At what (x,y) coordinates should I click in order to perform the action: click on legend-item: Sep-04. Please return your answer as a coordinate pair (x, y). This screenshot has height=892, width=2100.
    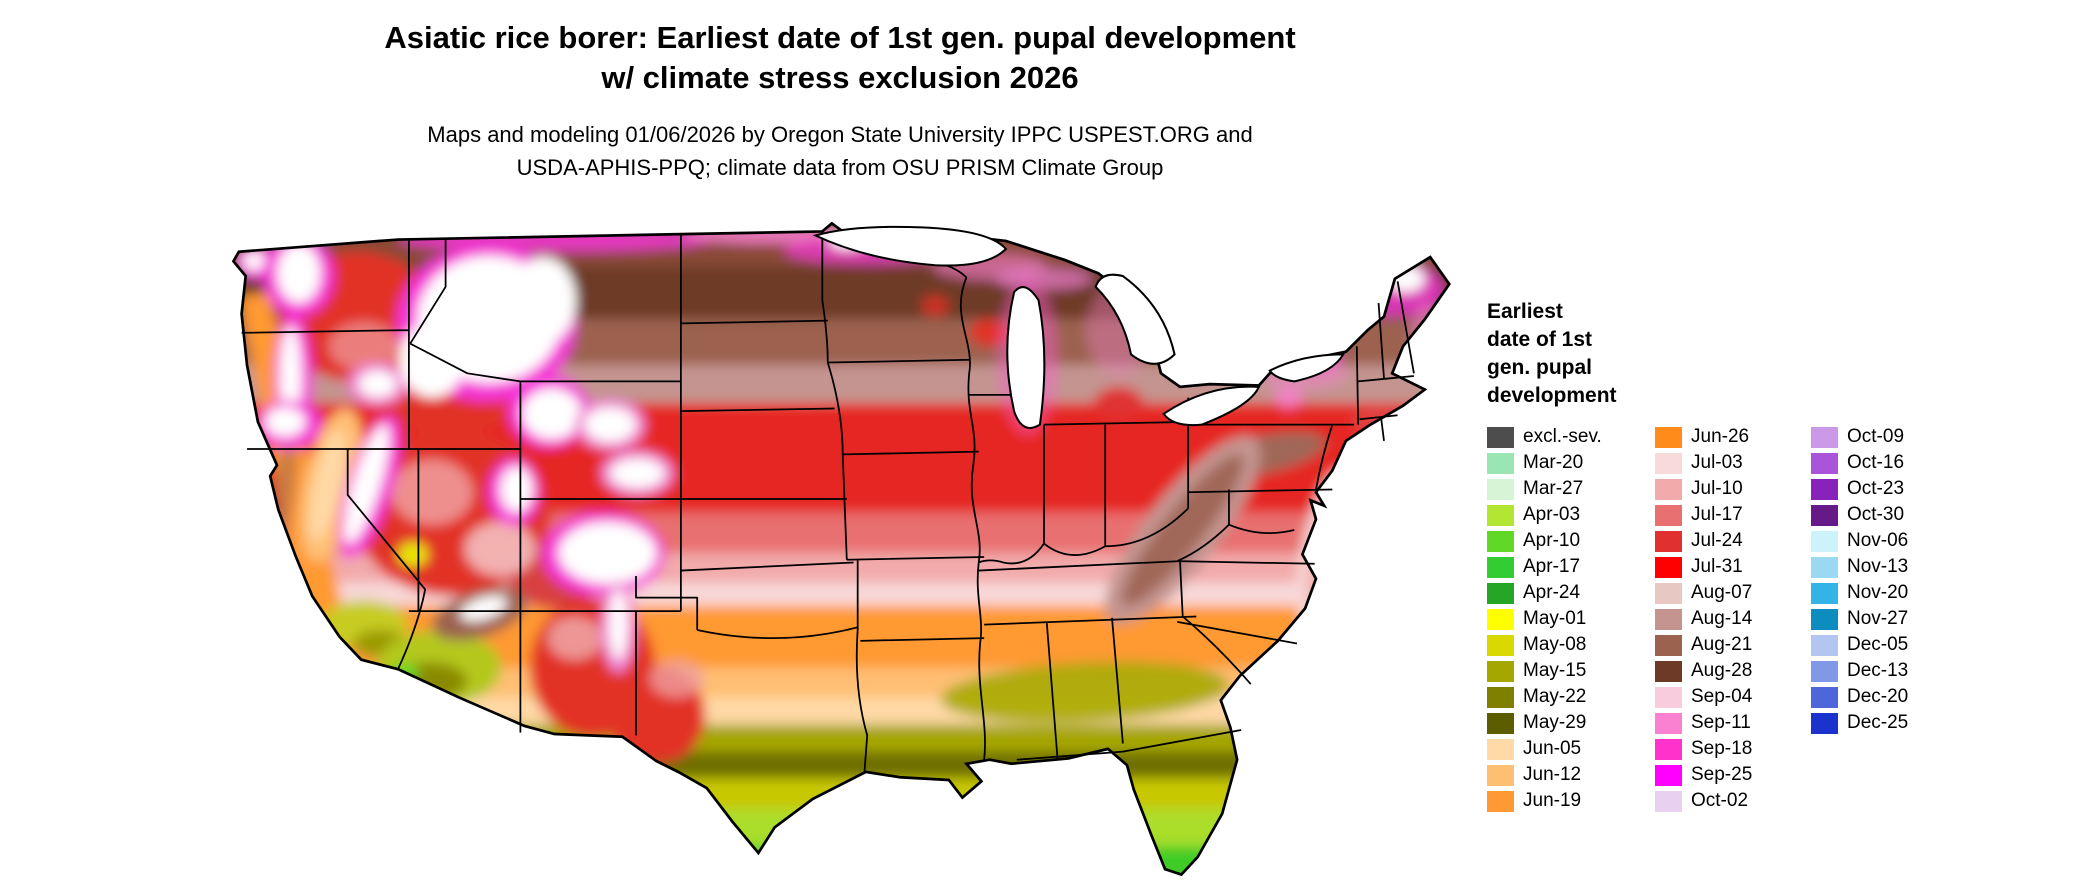
    Looking at the image, I should click on (1725, 697).